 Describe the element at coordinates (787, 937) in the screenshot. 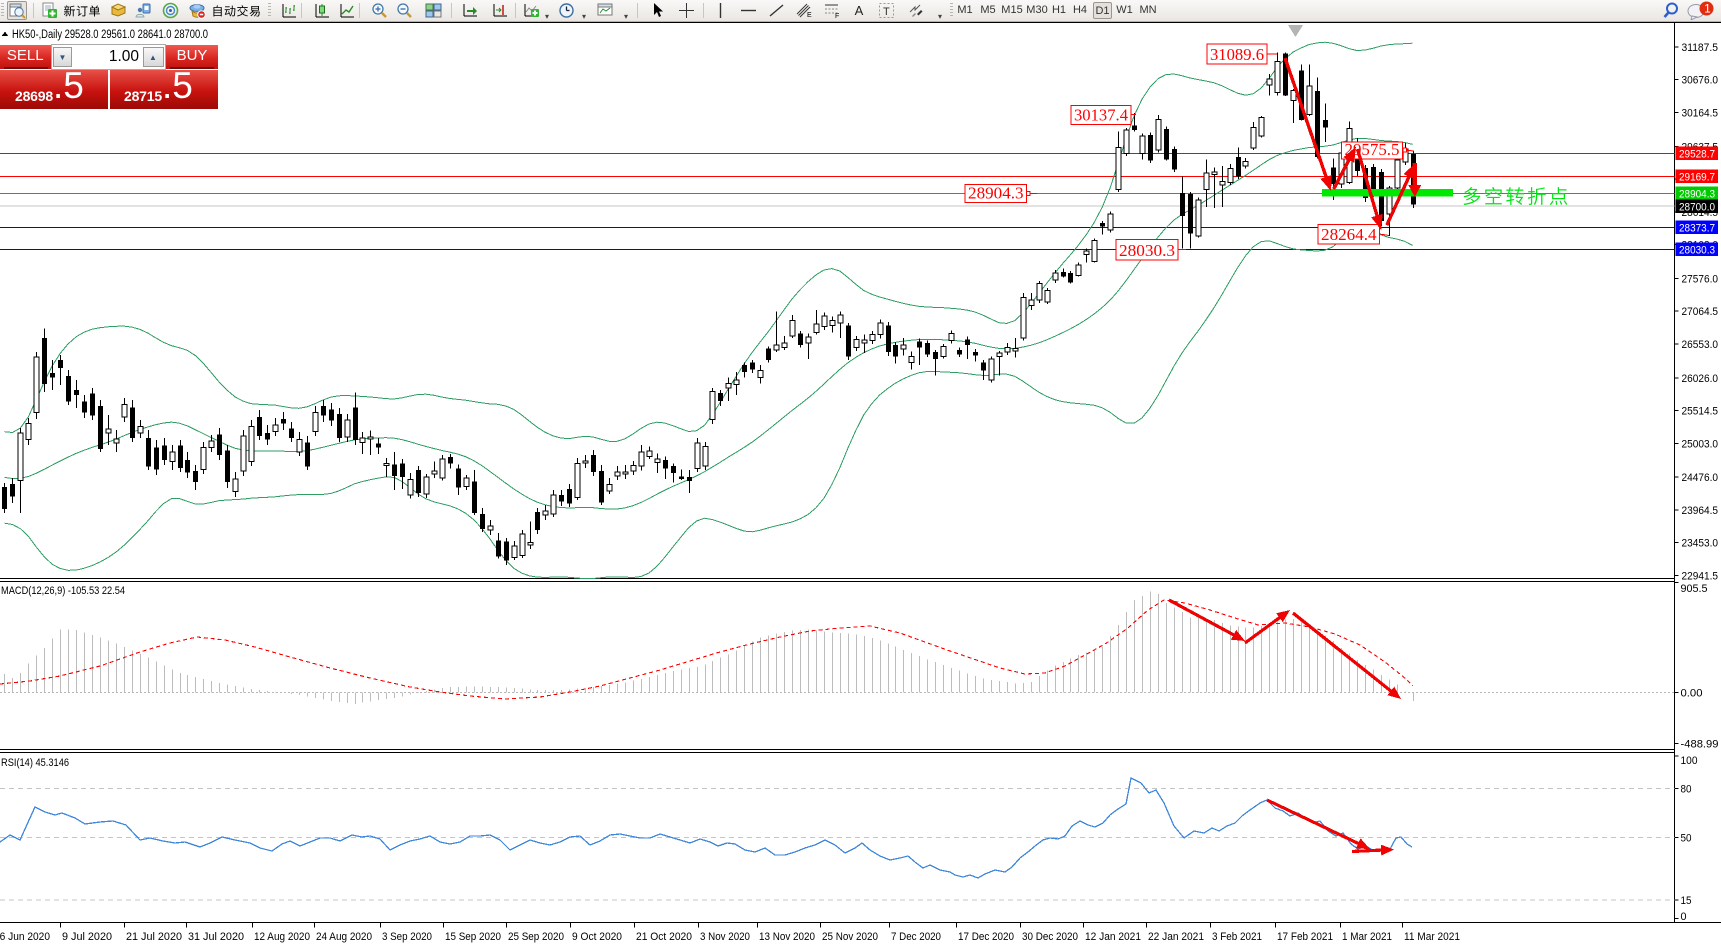

I see `svg-text: 13 Nov 2020` at that location.